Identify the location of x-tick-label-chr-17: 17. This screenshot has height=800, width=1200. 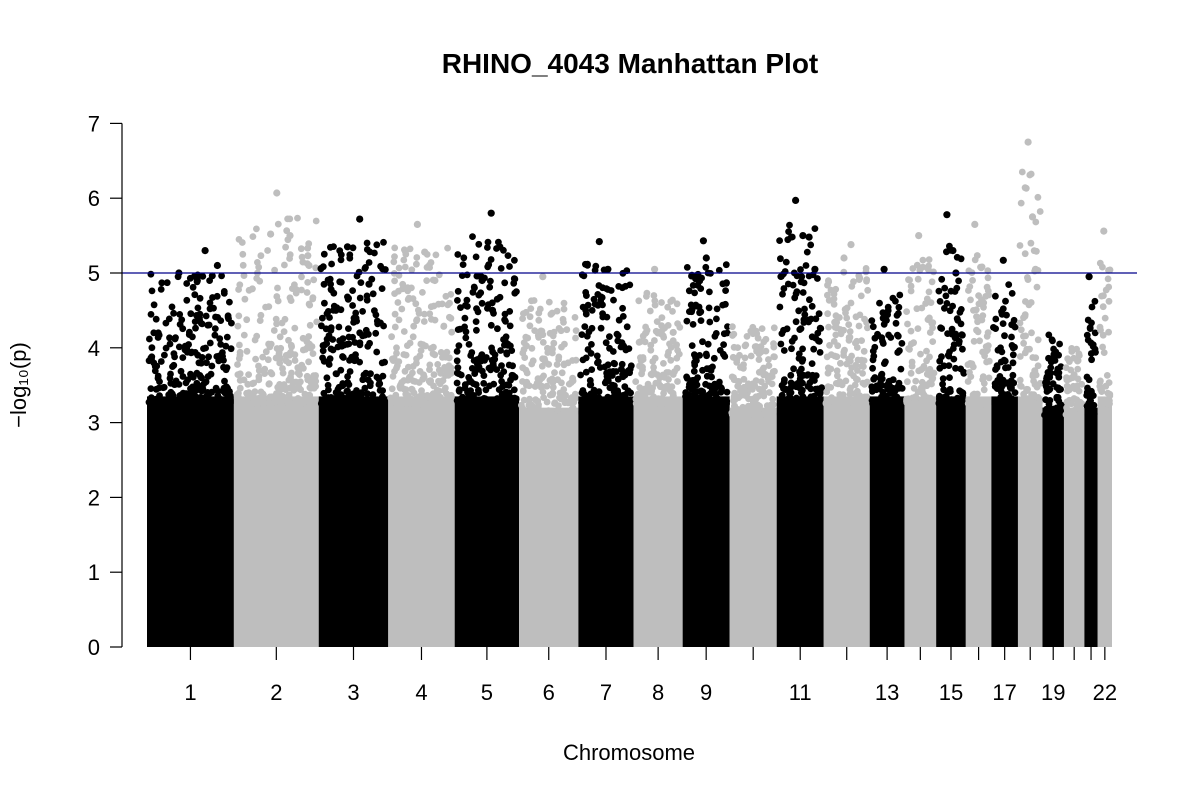
(1004, 692).